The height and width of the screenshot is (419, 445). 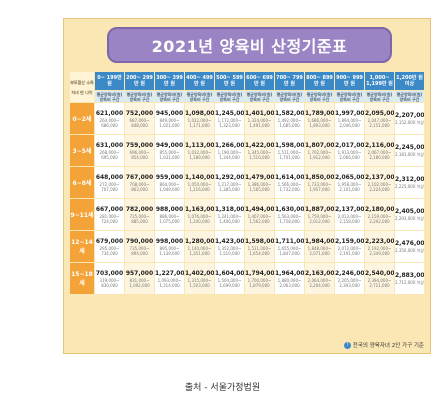 I want to click on corner-cell: 부모합산 소득 자녀 만 나이, so click(x=82, y=87).